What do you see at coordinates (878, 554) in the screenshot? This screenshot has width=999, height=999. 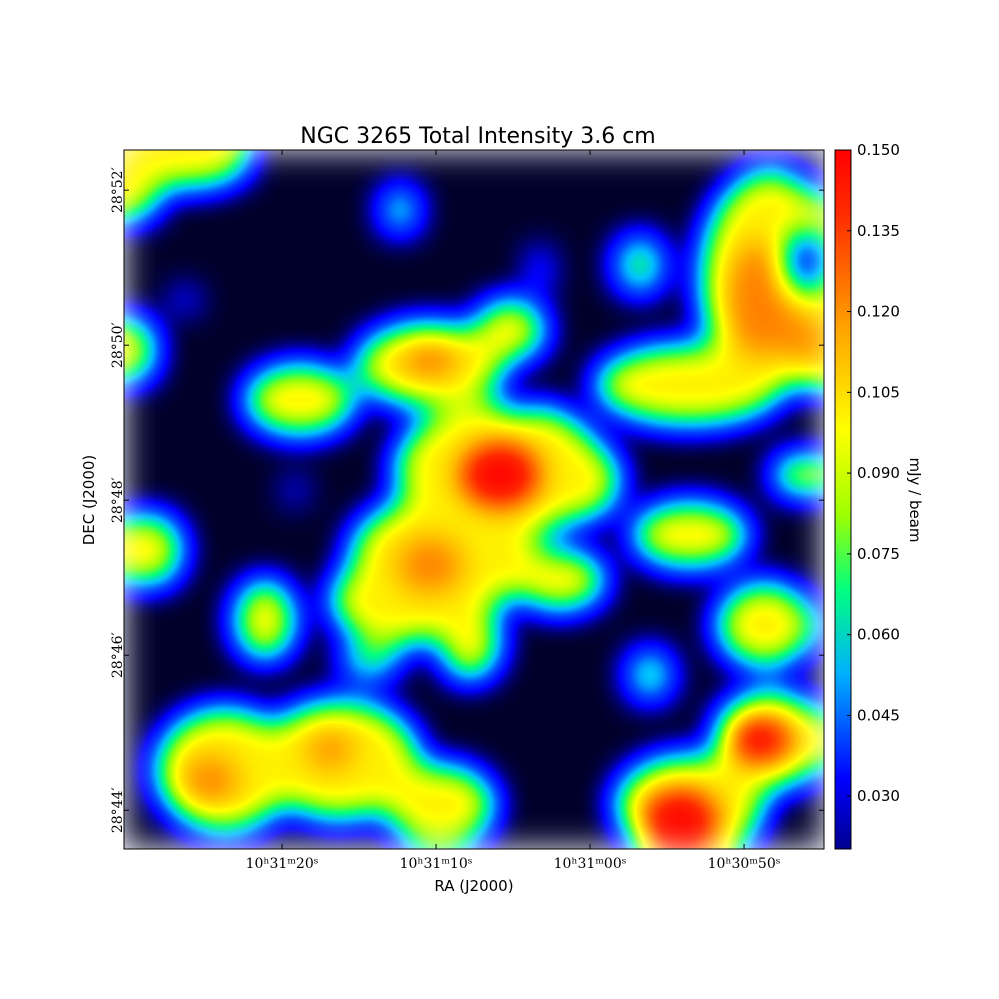 I see `colorbar-tick-label: 0.075` at bounding box center [878, 554].